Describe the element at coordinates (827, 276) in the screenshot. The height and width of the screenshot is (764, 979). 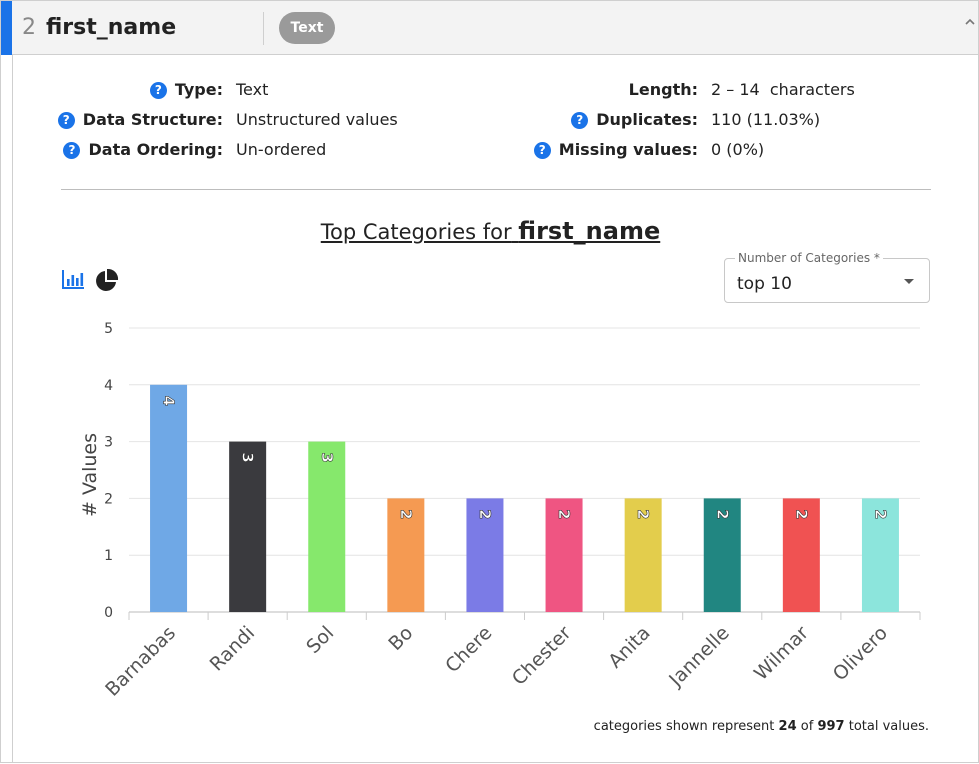
I see `number-of-categories-select: Number of Categories * top 10` at that location.